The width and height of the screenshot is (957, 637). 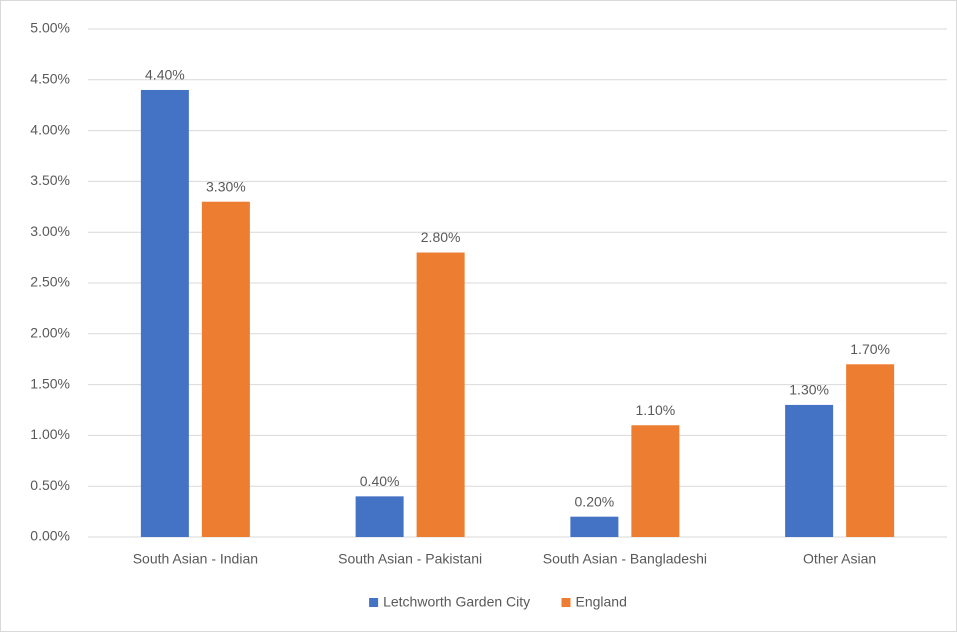 What do you see at coordinates (50, 434) in the screenshot?
I see `y-tick-label: 1.00%` at bounding box center [50, 434].